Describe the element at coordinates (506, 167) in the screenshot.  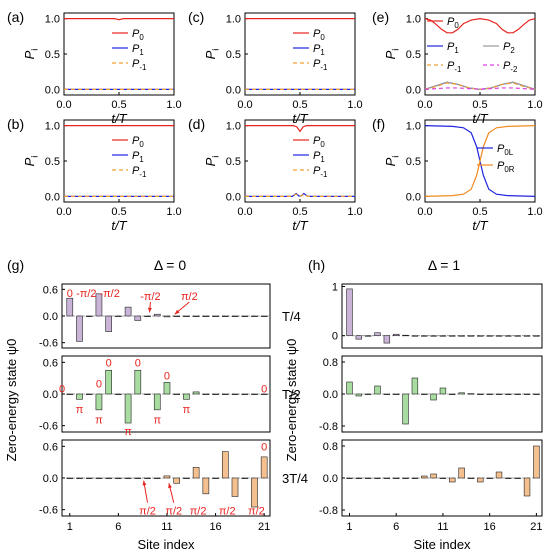
I see `legend-entry: P0R` at that location.